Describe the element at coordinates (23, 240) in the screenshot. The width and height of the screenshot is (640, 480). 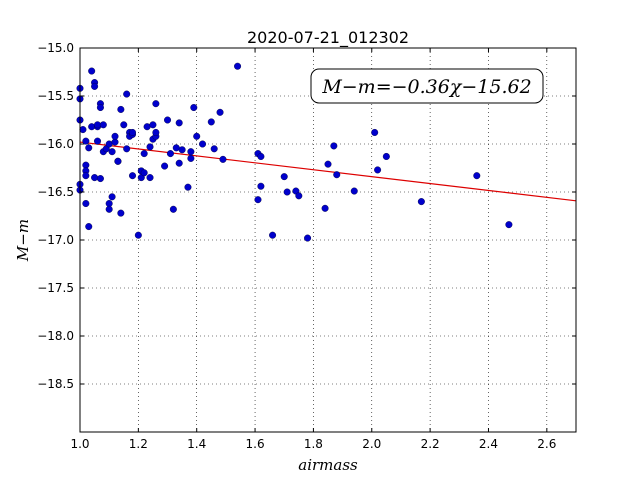
I see `y-axis-label: M−m` at that location.